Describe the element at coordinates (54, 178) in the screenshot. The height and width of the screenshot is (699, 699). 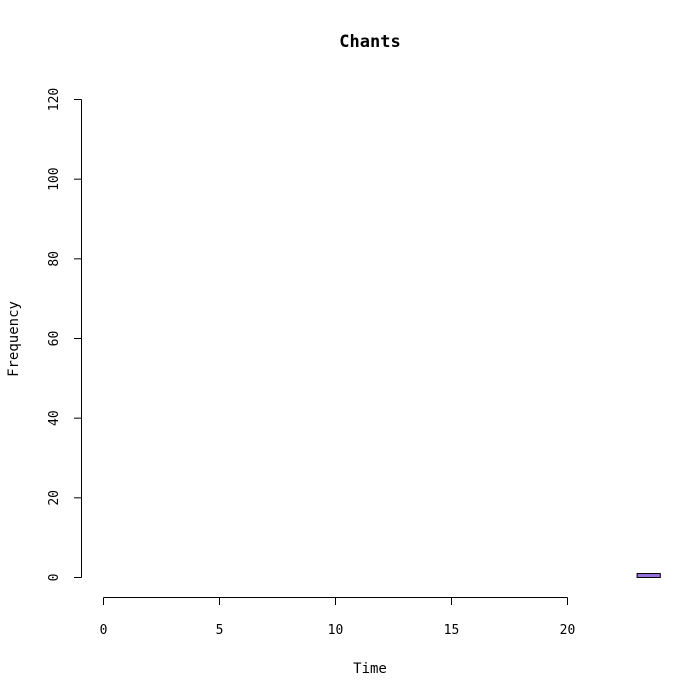
I see `y-tick-label: 100` at that location.